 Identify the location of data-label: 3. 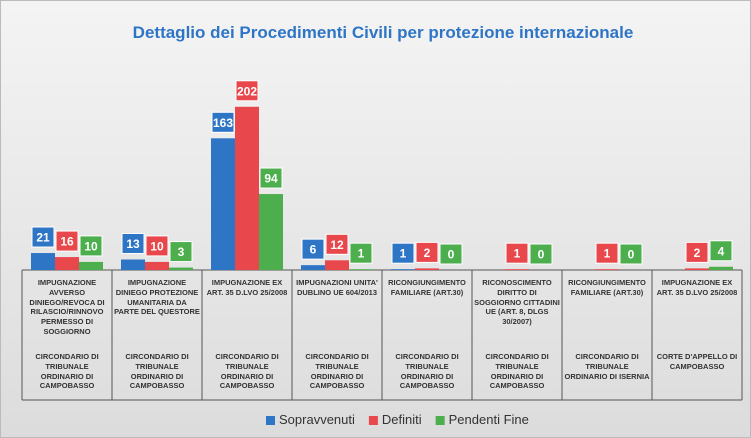
(181, 252).